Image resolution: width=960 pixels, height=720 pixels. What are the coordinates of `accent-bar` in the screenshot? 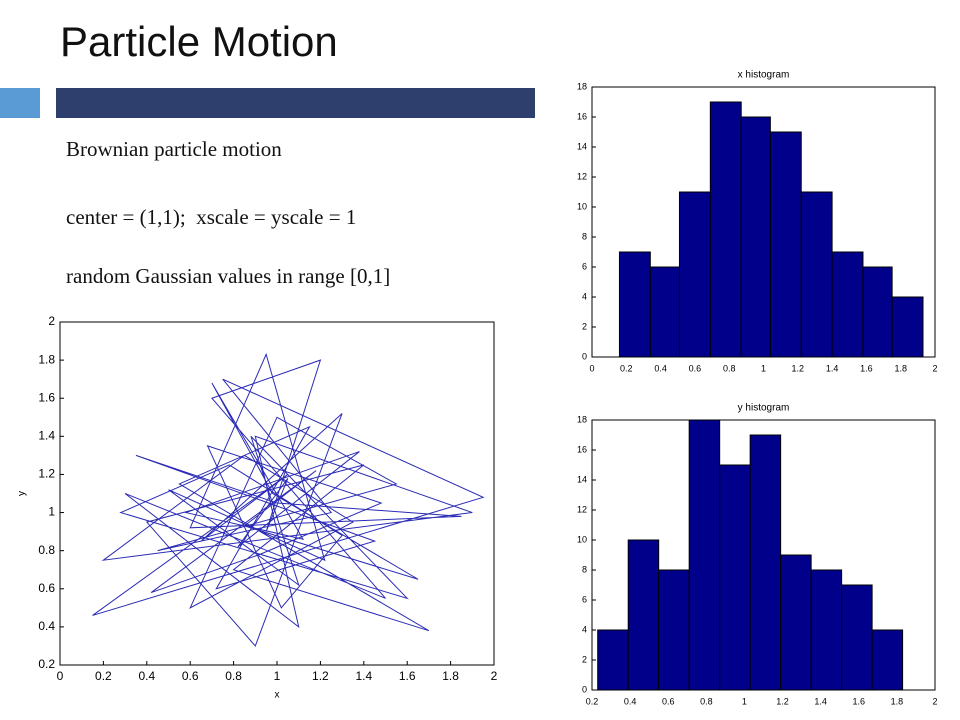 It's located at (295, 103).